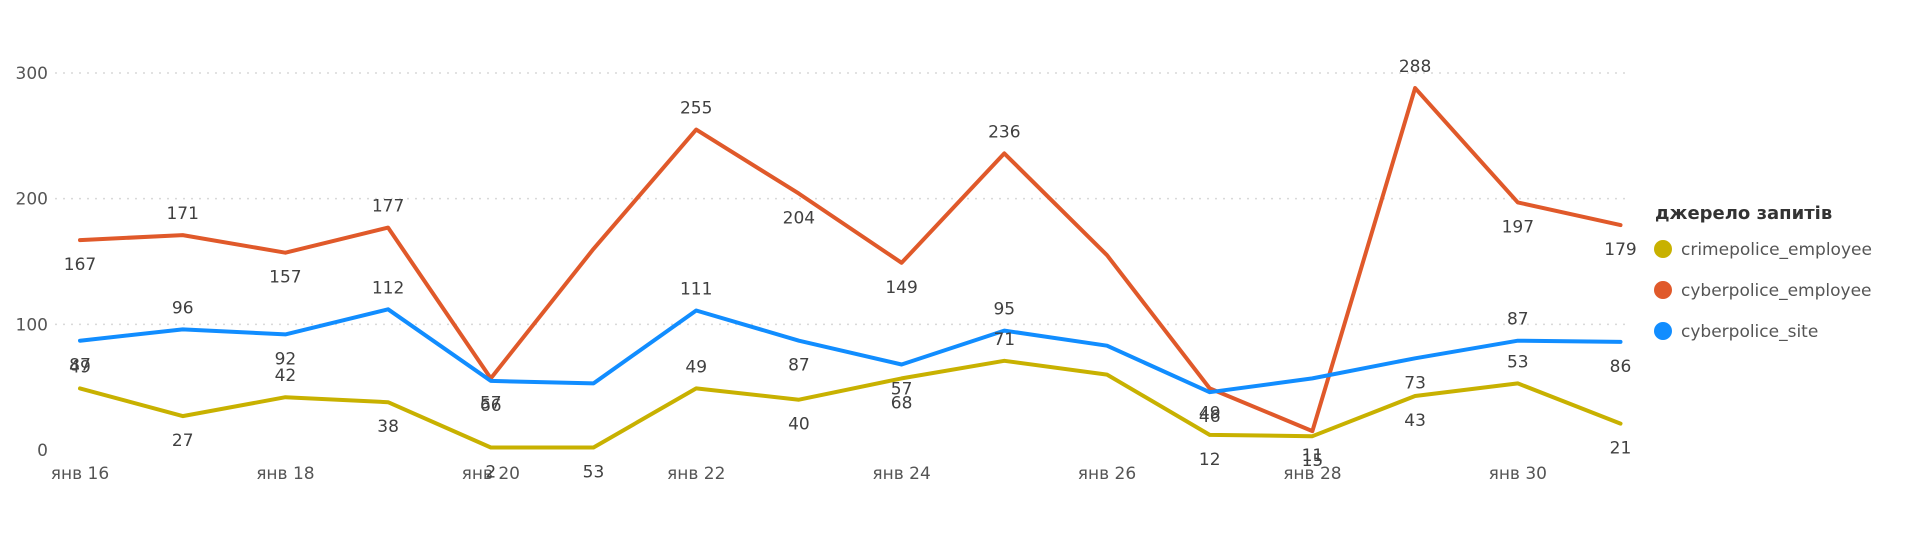  Describe the element at coordinates (286, 376) in the screenshot. I see `data-label: 42` at that location.